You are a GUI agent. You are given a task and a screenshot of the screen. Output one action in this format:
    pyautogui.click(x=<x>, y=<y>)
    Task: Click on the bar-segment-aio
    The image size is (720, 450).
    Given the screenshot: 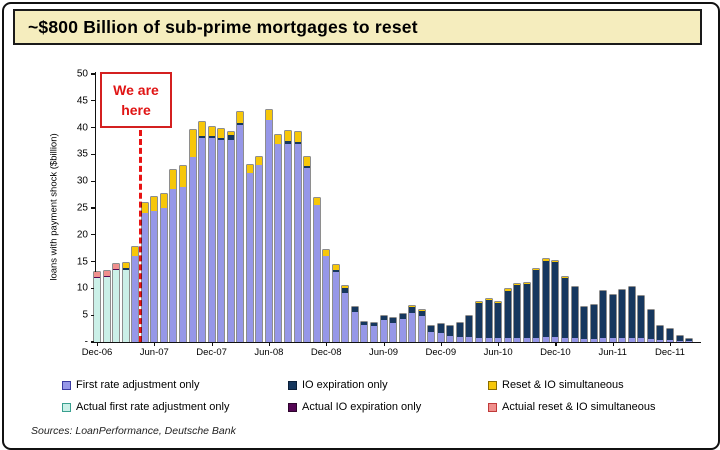 What is the action you would take?
    pyautogui.click(x=116, y=270)
    